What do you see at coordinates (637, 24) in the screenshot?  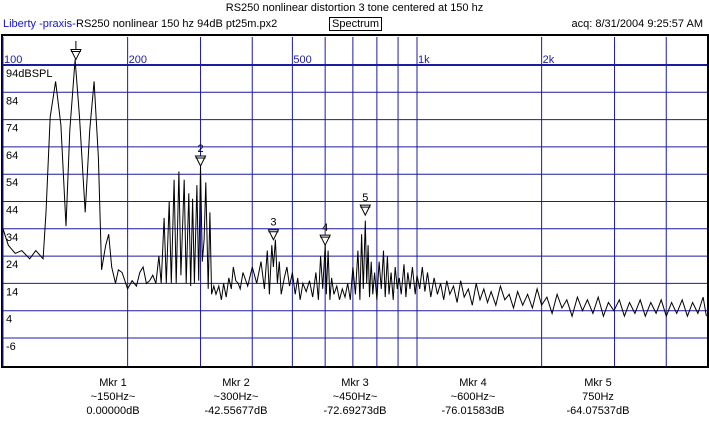 I see `acquisition-timestamp: acq: 8/31/2004 9:25:57 AM` at bounding box center [637, 24].